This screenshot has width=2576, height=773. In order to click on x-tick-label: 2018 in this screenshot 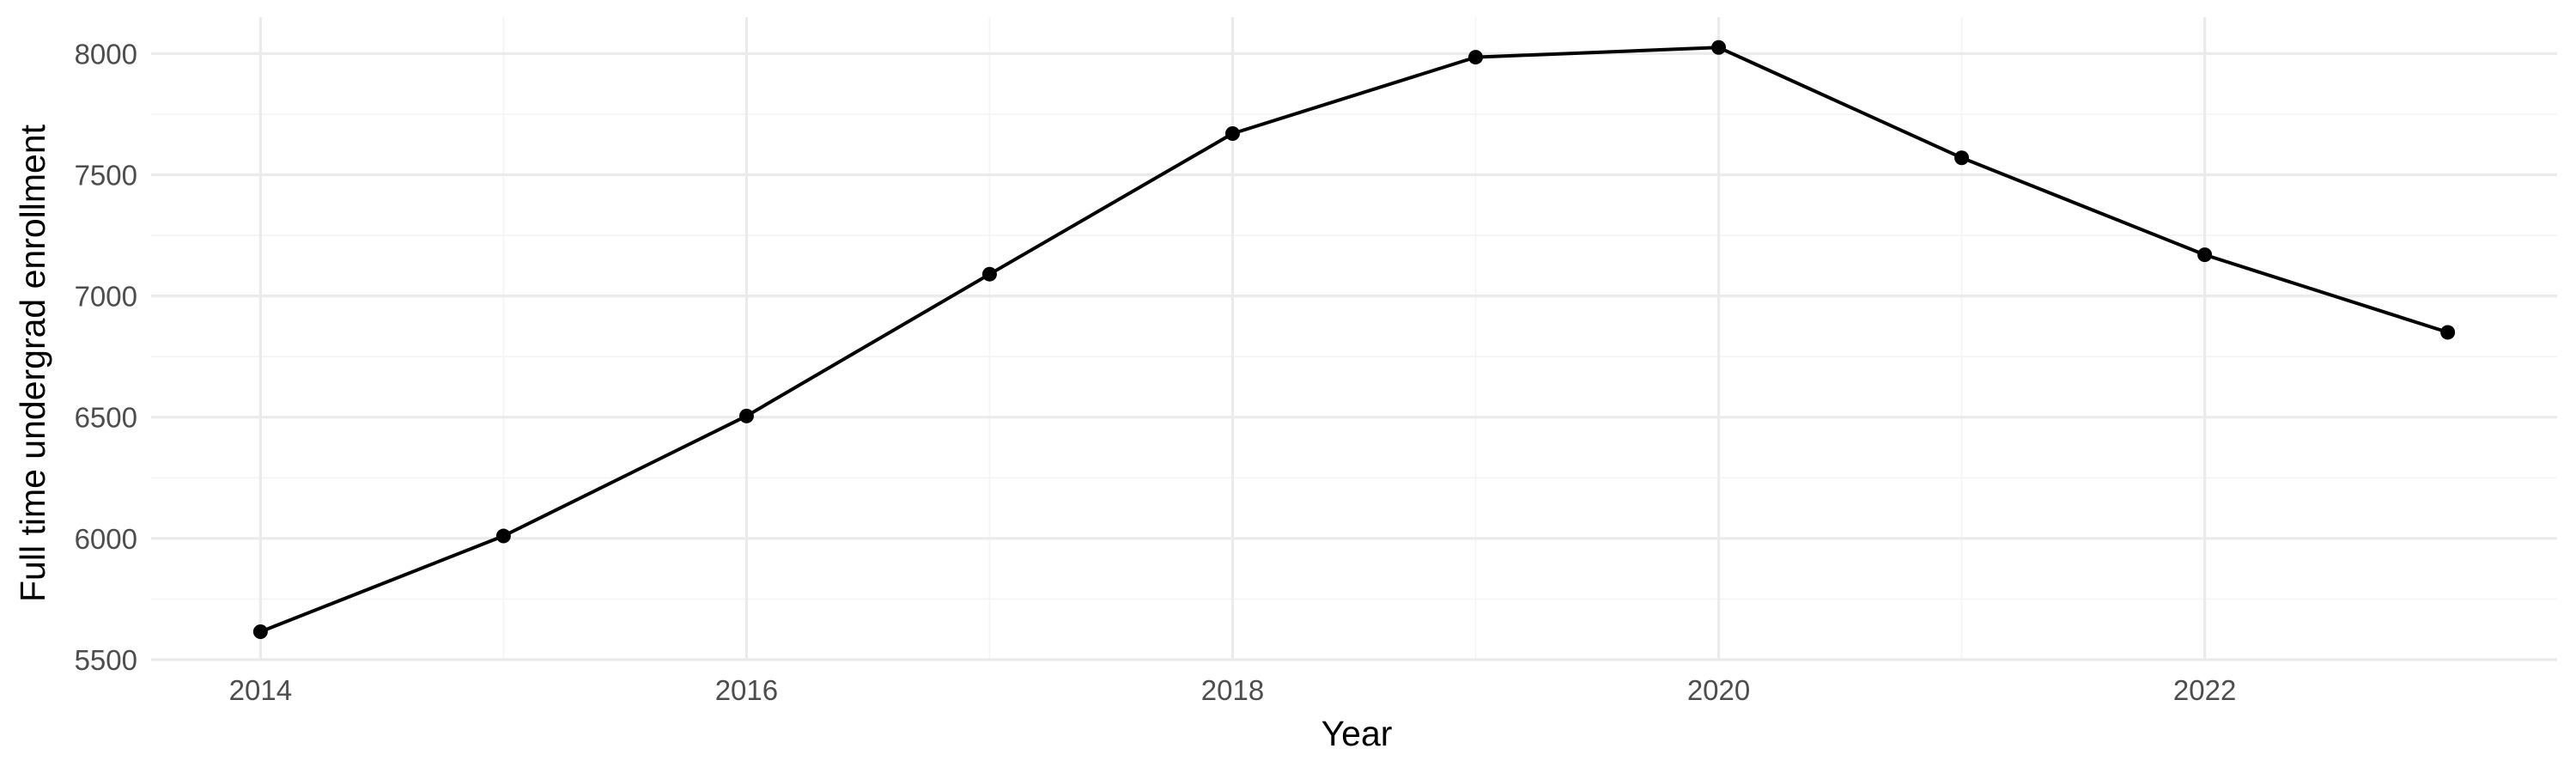, I will do `click(1232, 690)`.